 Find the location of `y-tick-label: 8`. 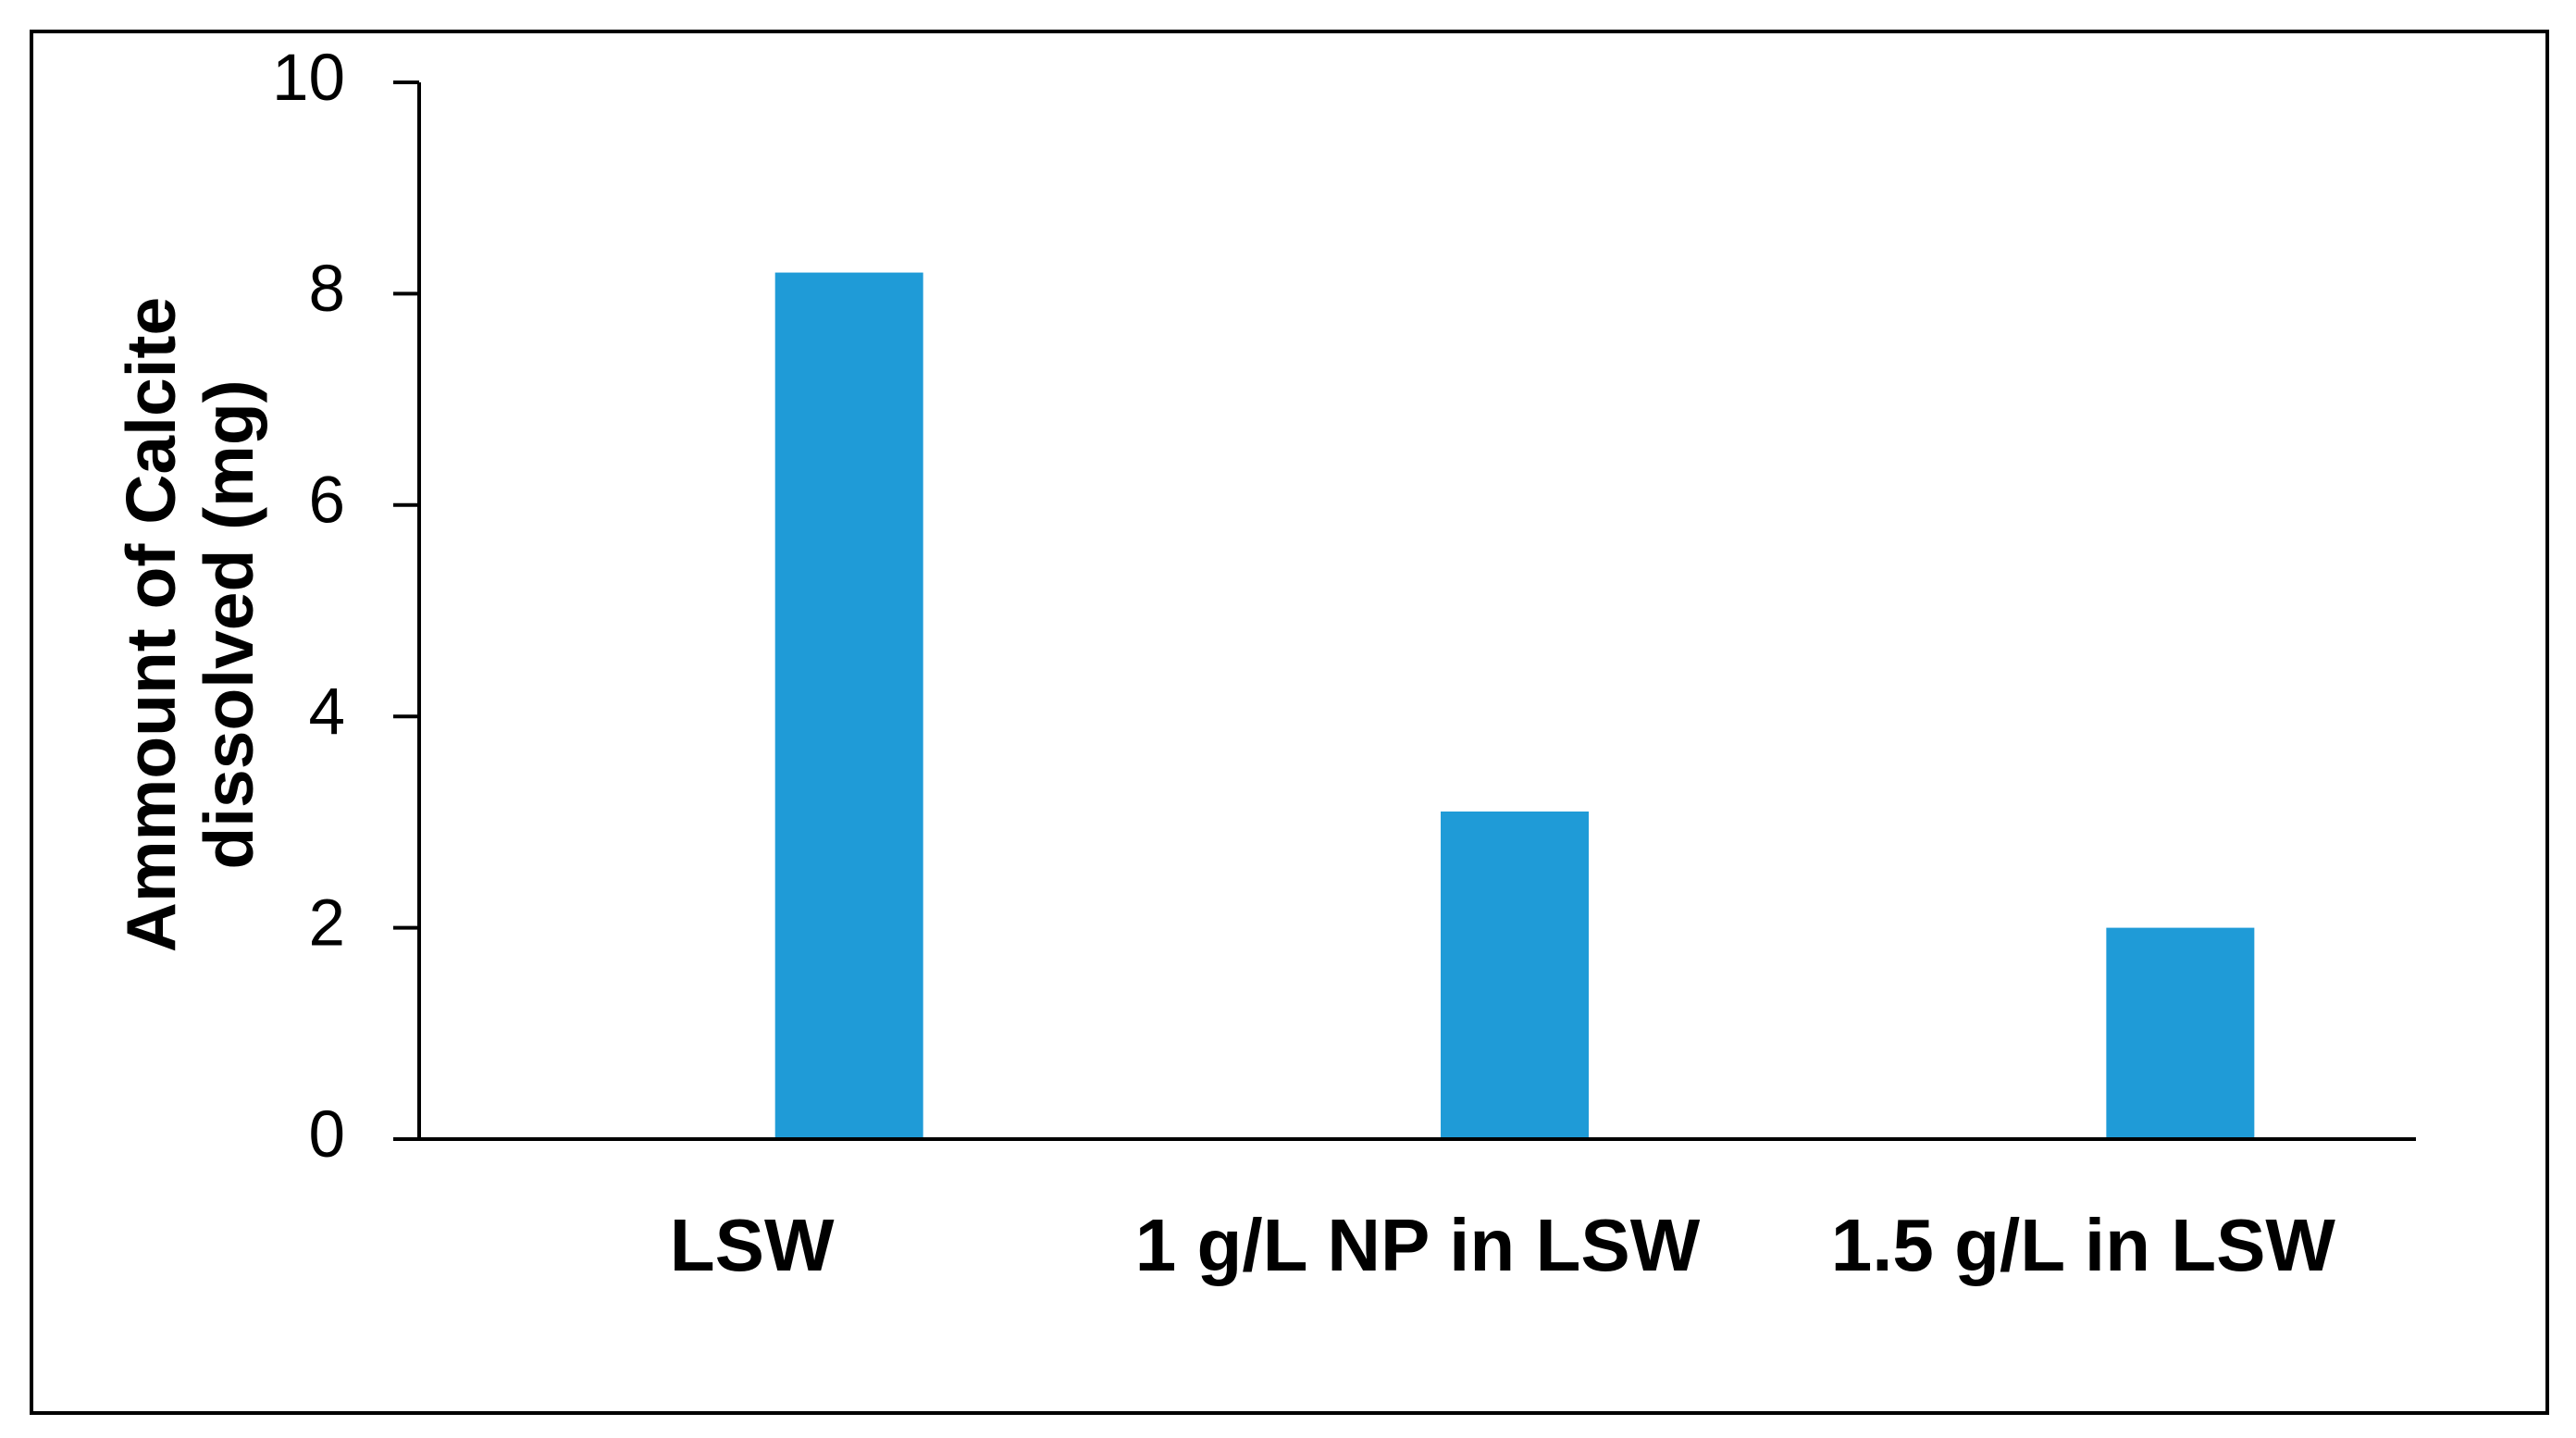

y-tick-label: 8 is located at coordinates (328, 289).